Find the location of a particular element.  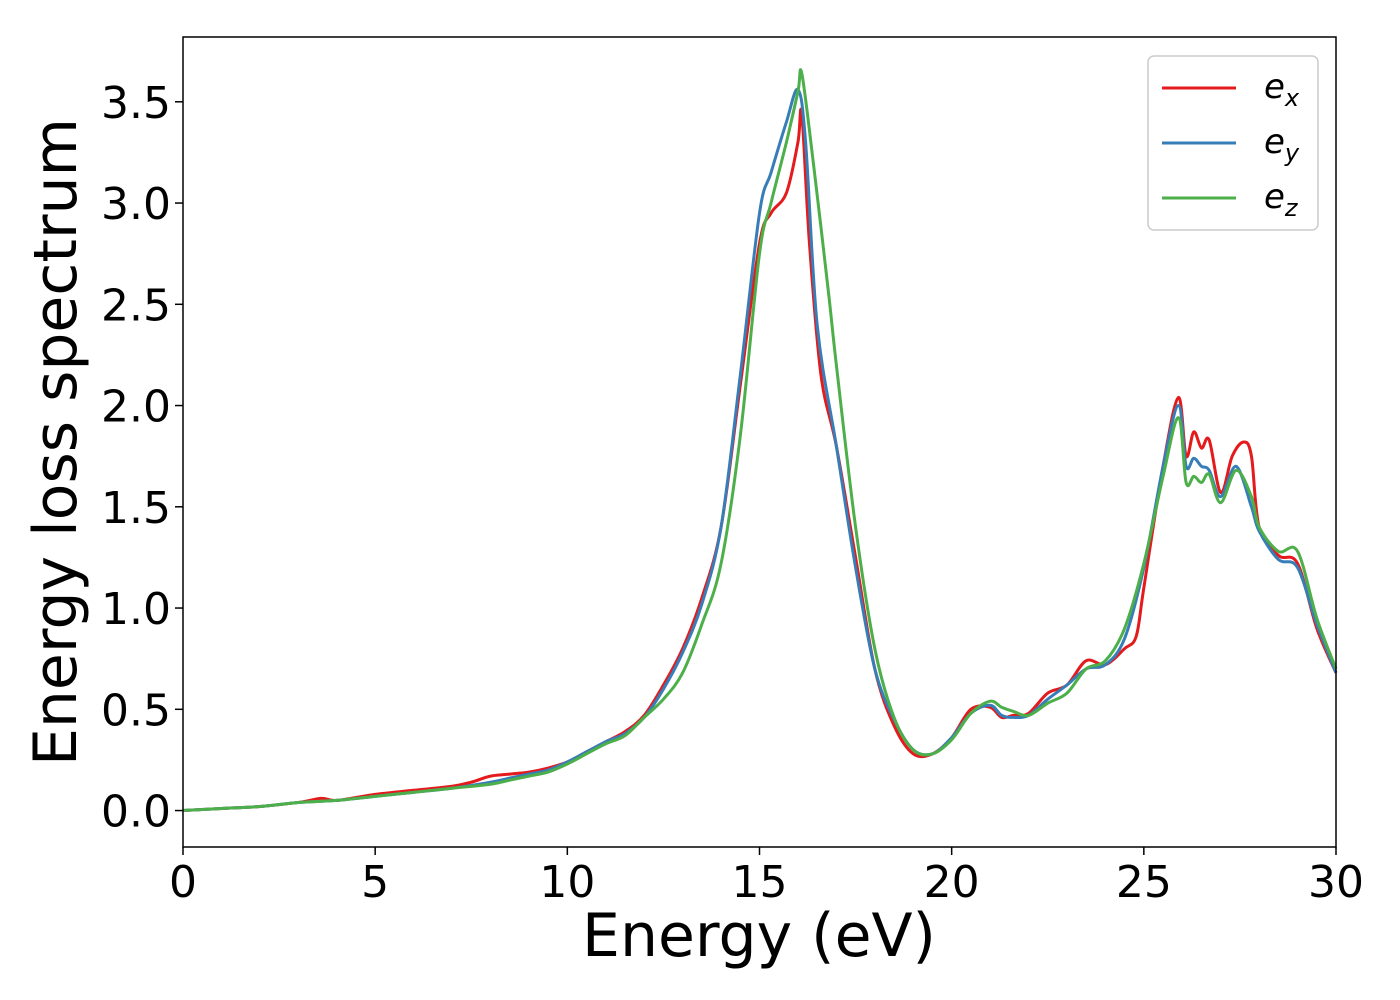

legend-label-x: ex is located at coordinates (1282, 89).